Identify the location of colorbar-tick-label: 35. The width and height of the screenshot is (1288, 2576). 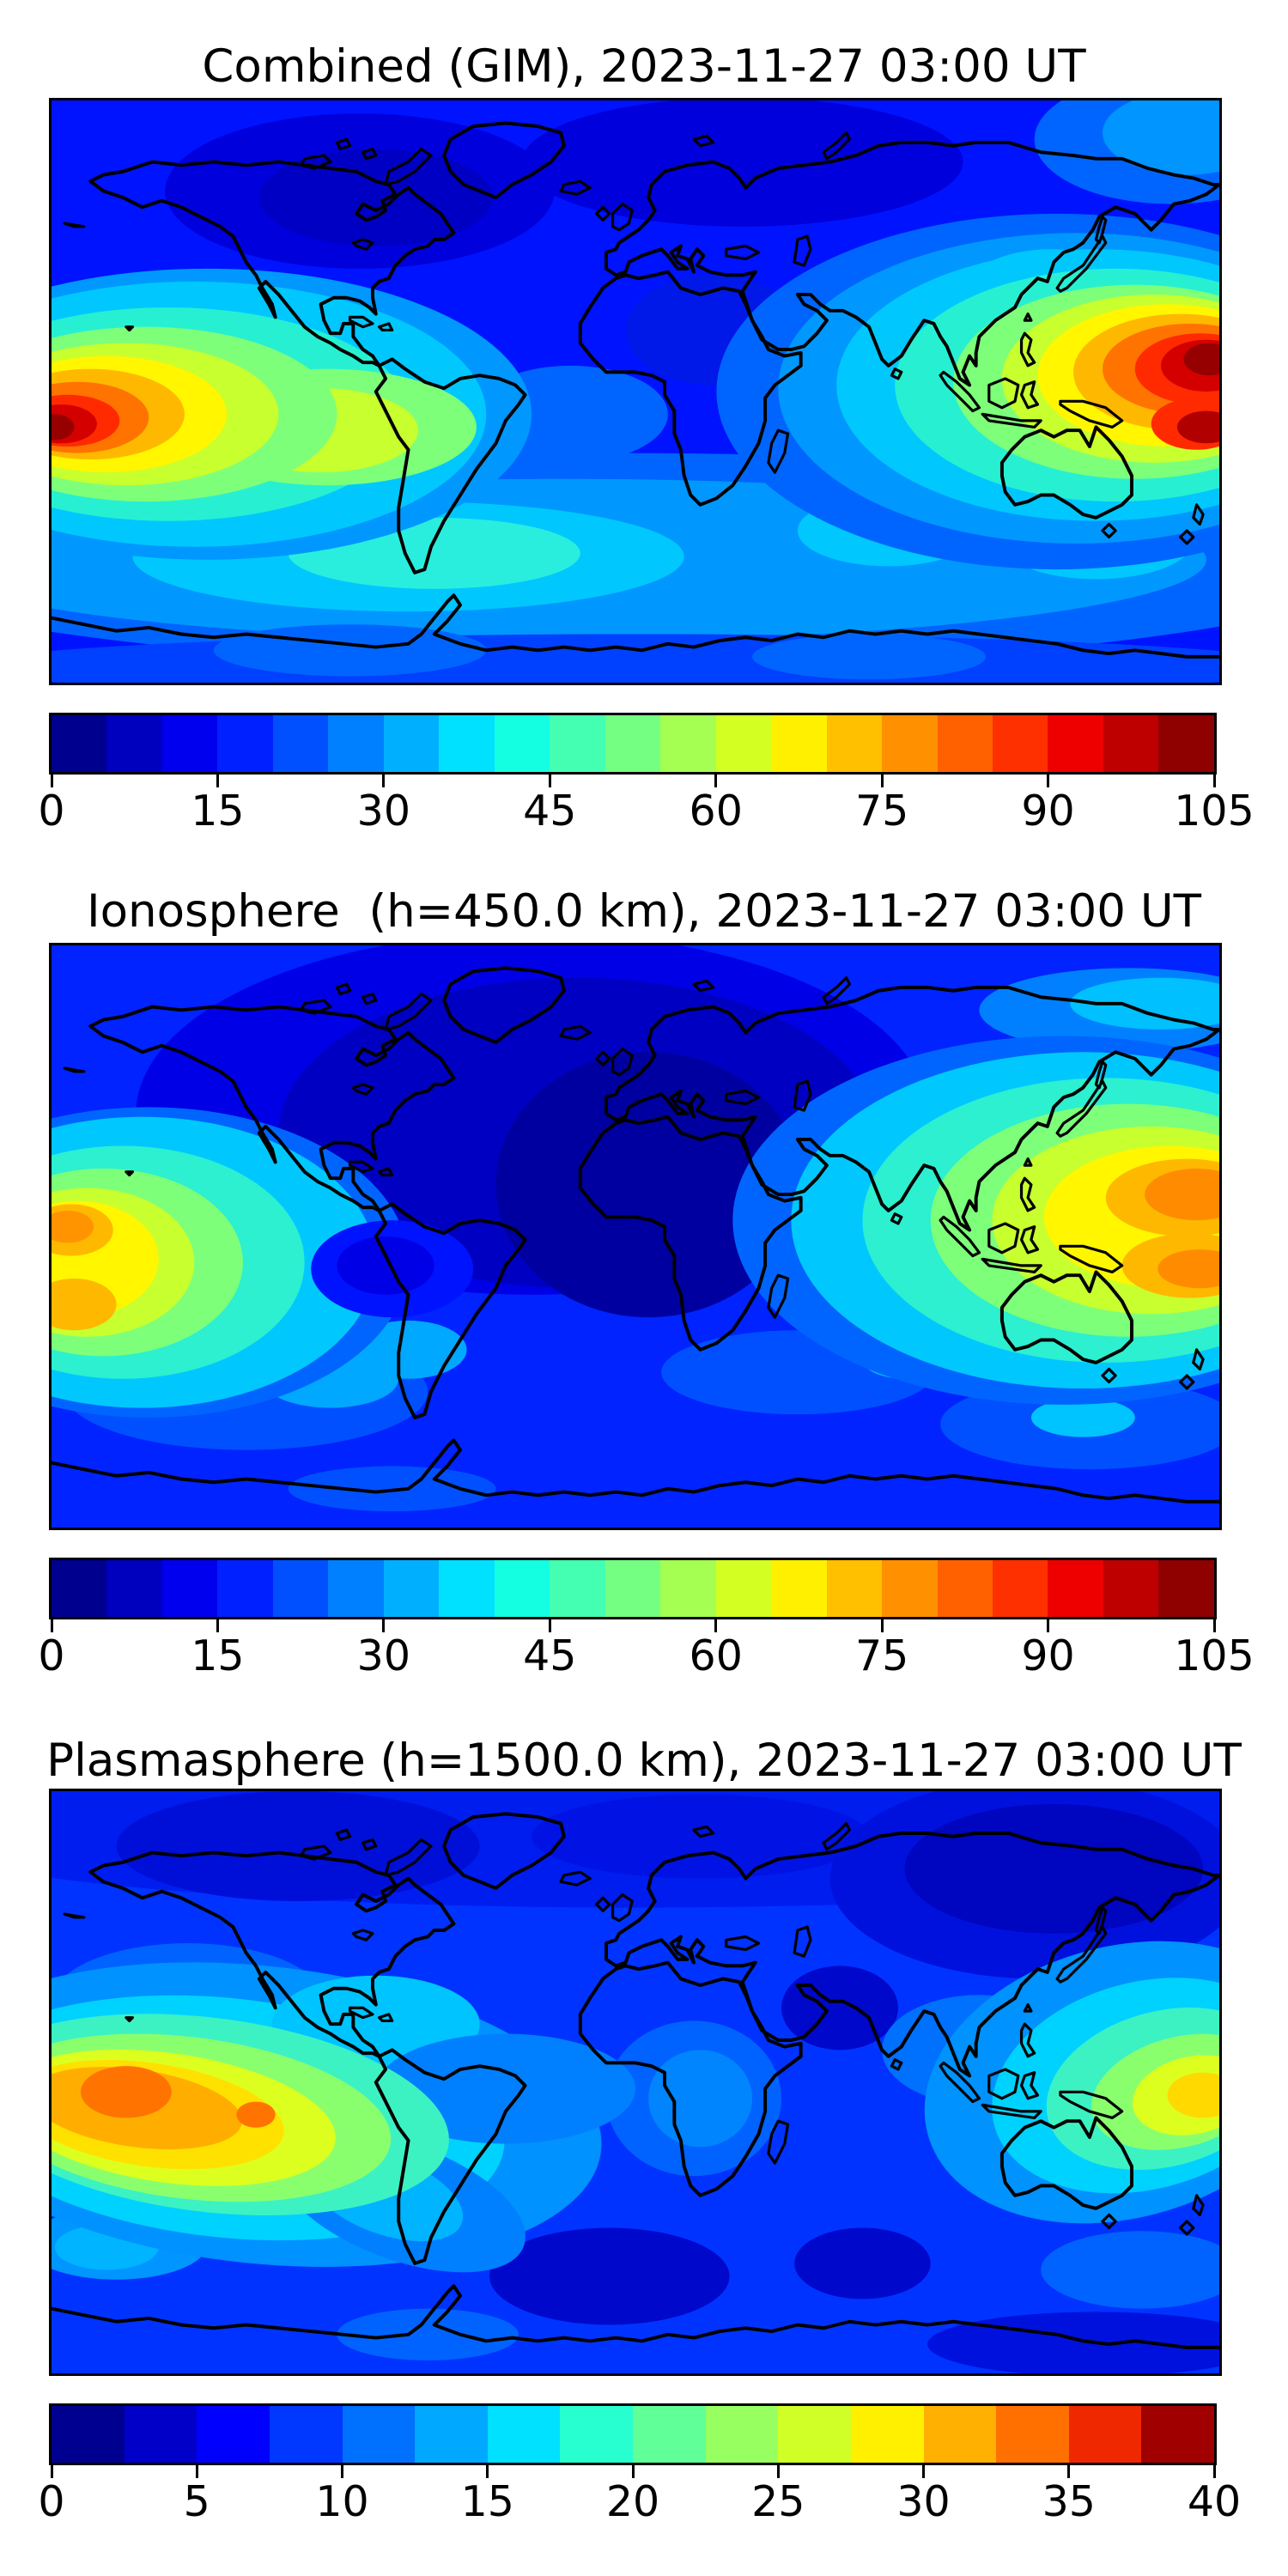
(1069, 2501).